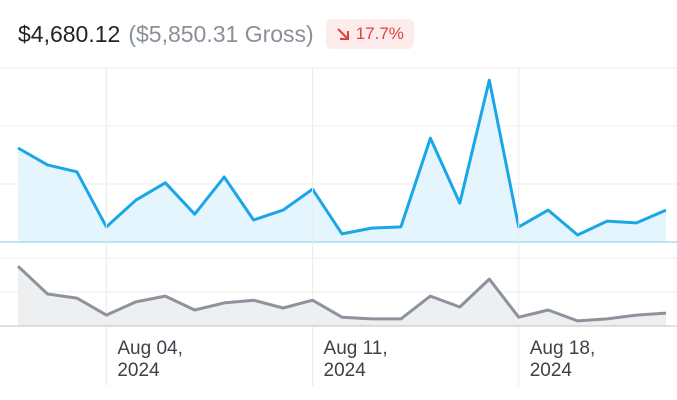 Image resolution: width=677 pixels, height=400 pixels. I want to click on gross-amount: ($5,850.31 Gross), so click(221, 33).